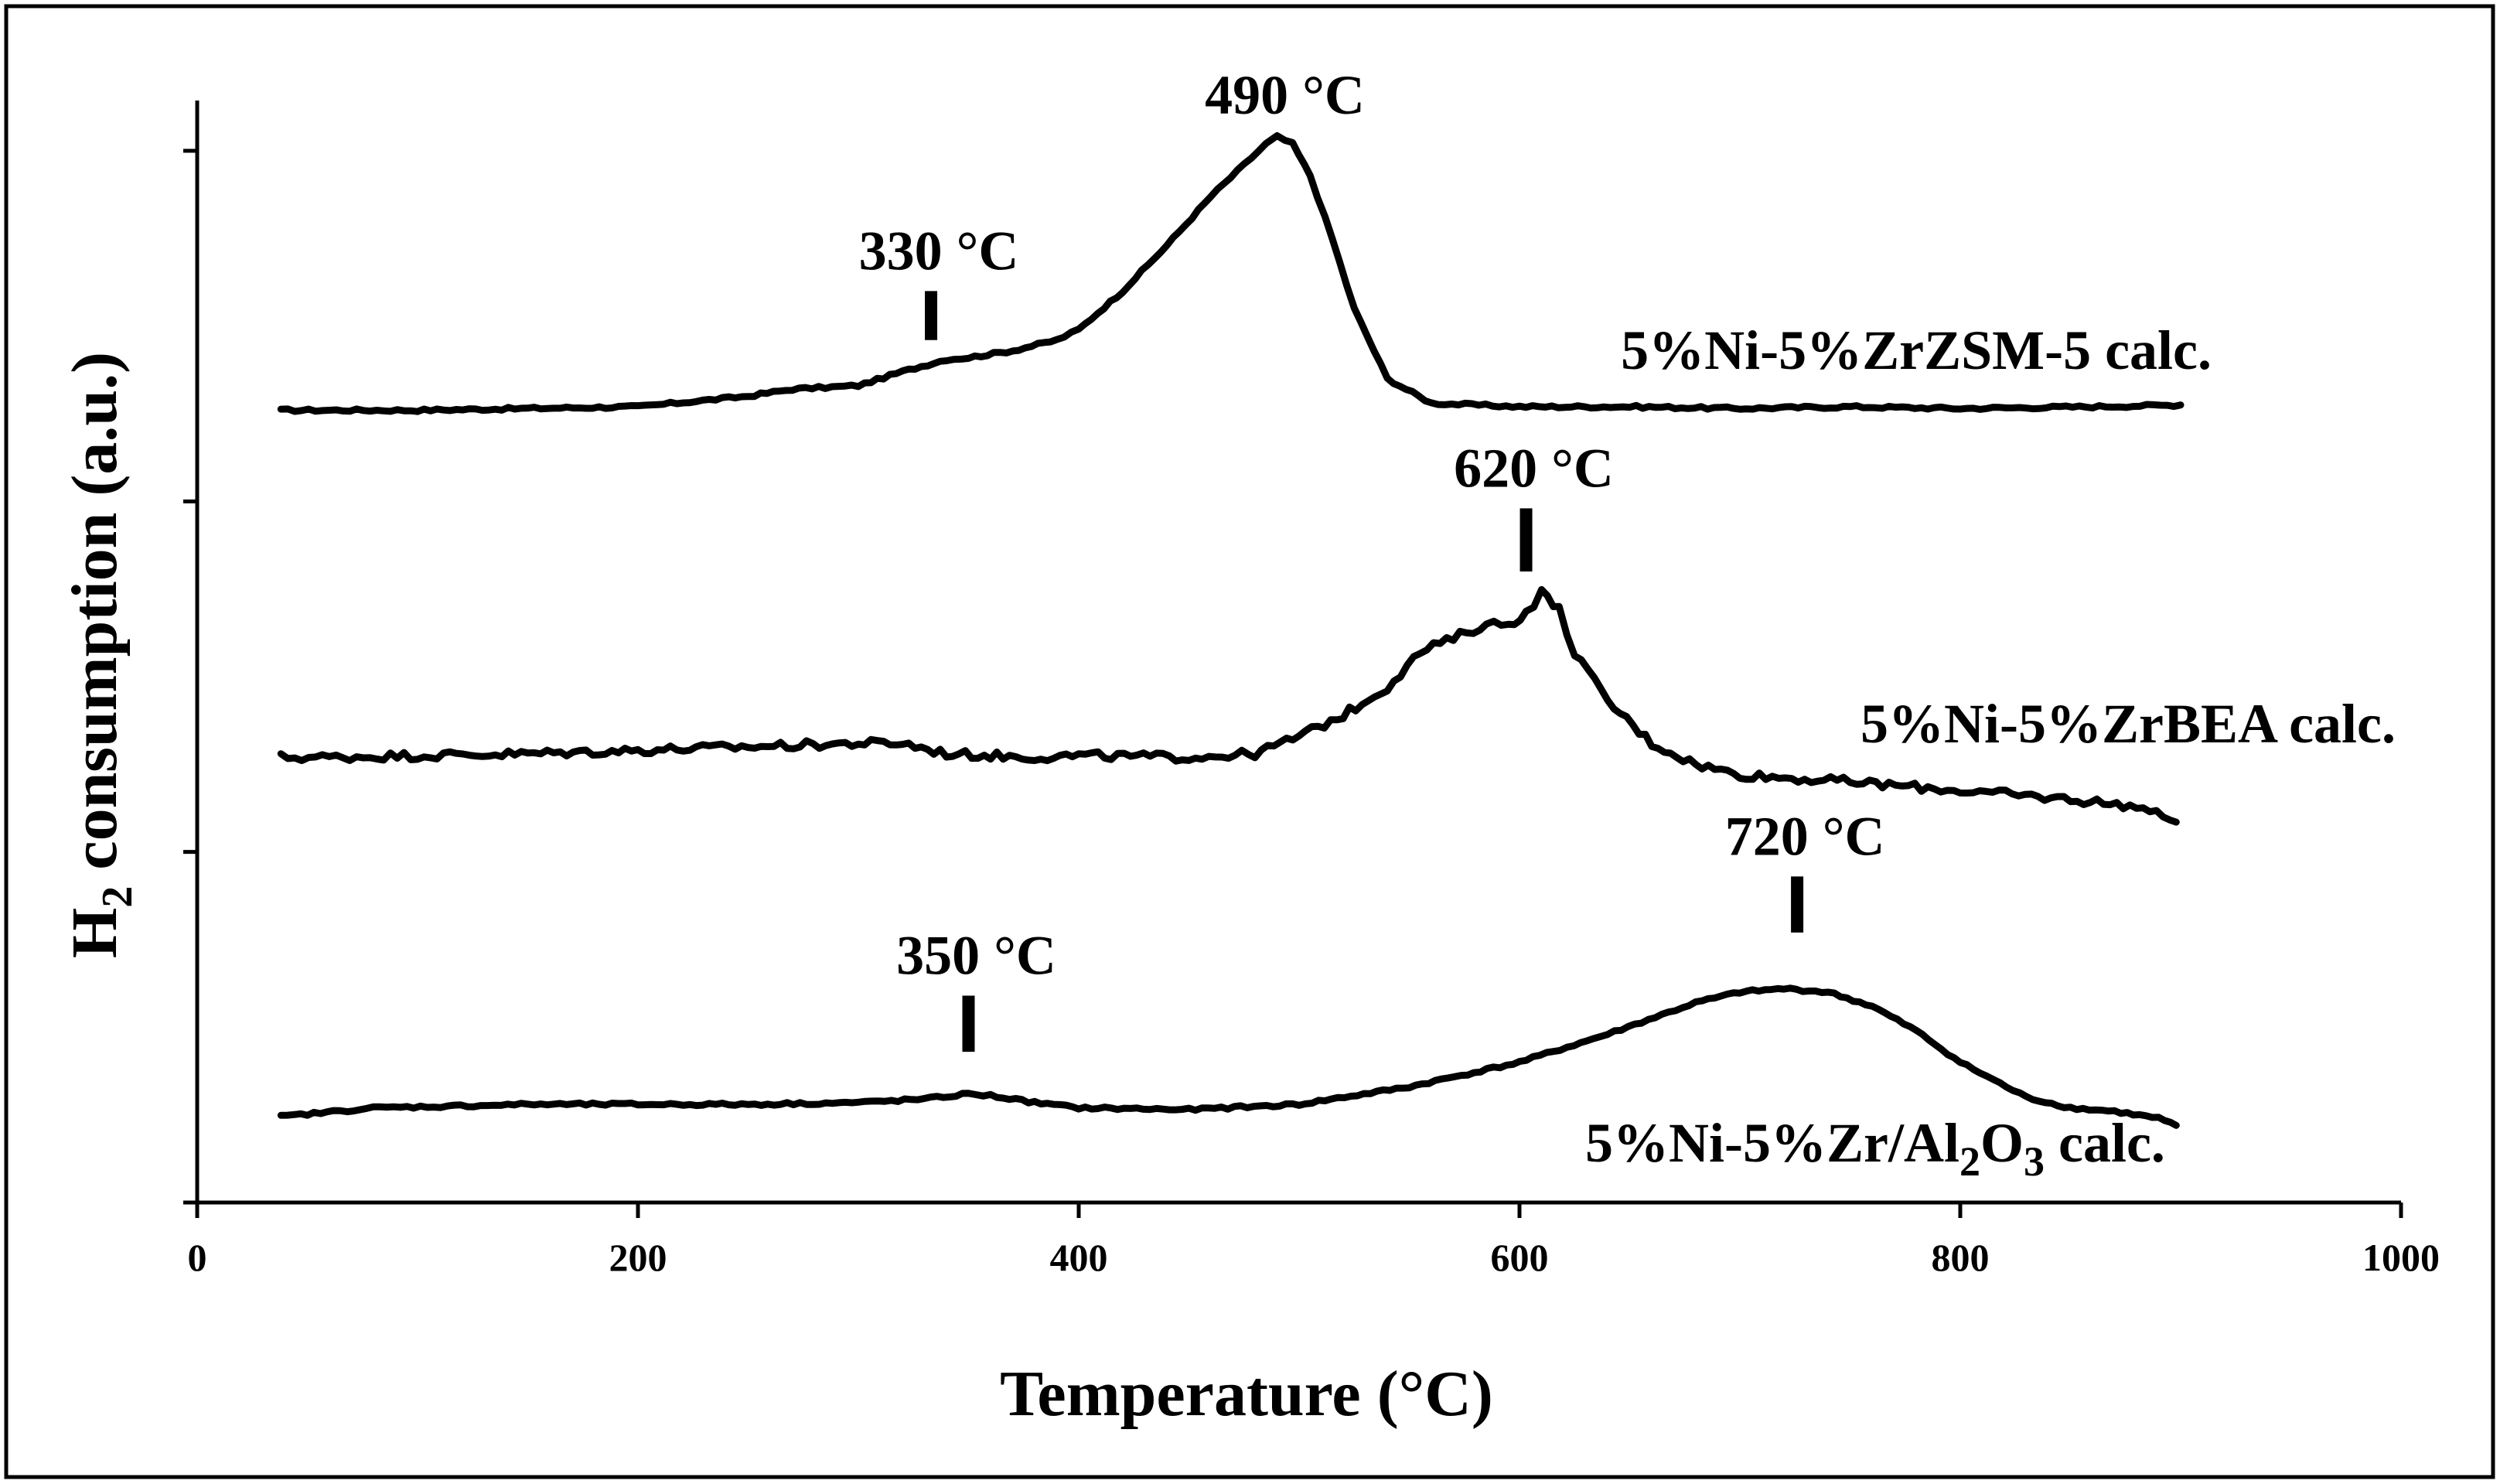 This screenshot has height=1484, width=2500. What do you see at coordinates (1246, 1394) in the screenshot?
I see `x-axis-title: Temperature (°C)` at bounding box center [1246, 1394].